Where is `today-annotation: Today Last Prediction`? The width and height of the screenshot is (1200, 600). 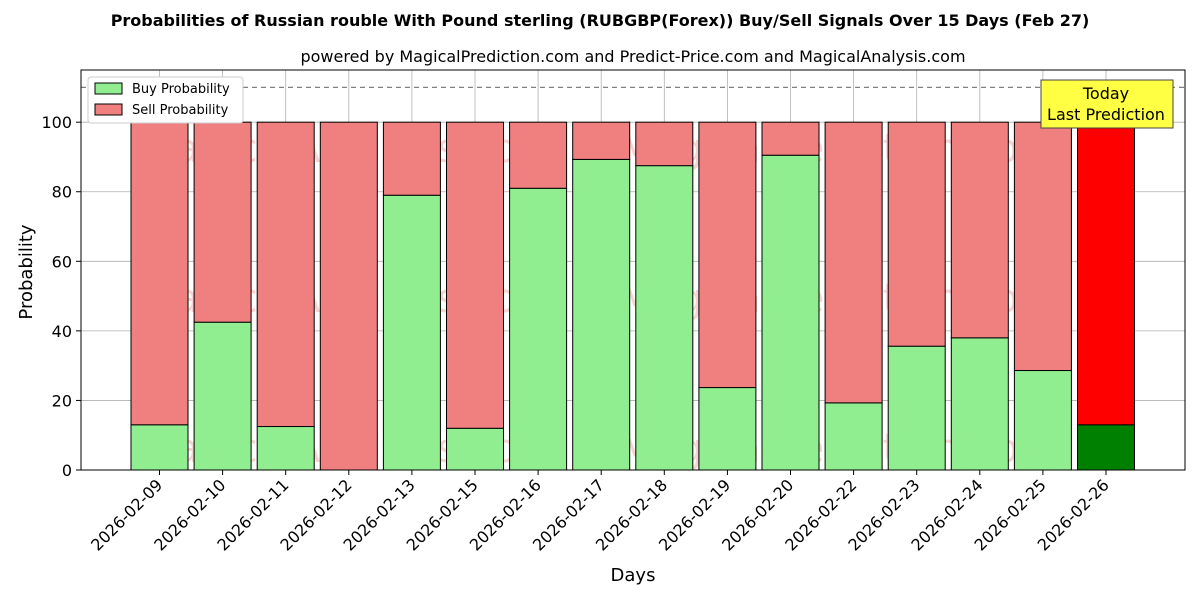
today-annotation: Today Last Prediction is located at coordinates (1107, 104).